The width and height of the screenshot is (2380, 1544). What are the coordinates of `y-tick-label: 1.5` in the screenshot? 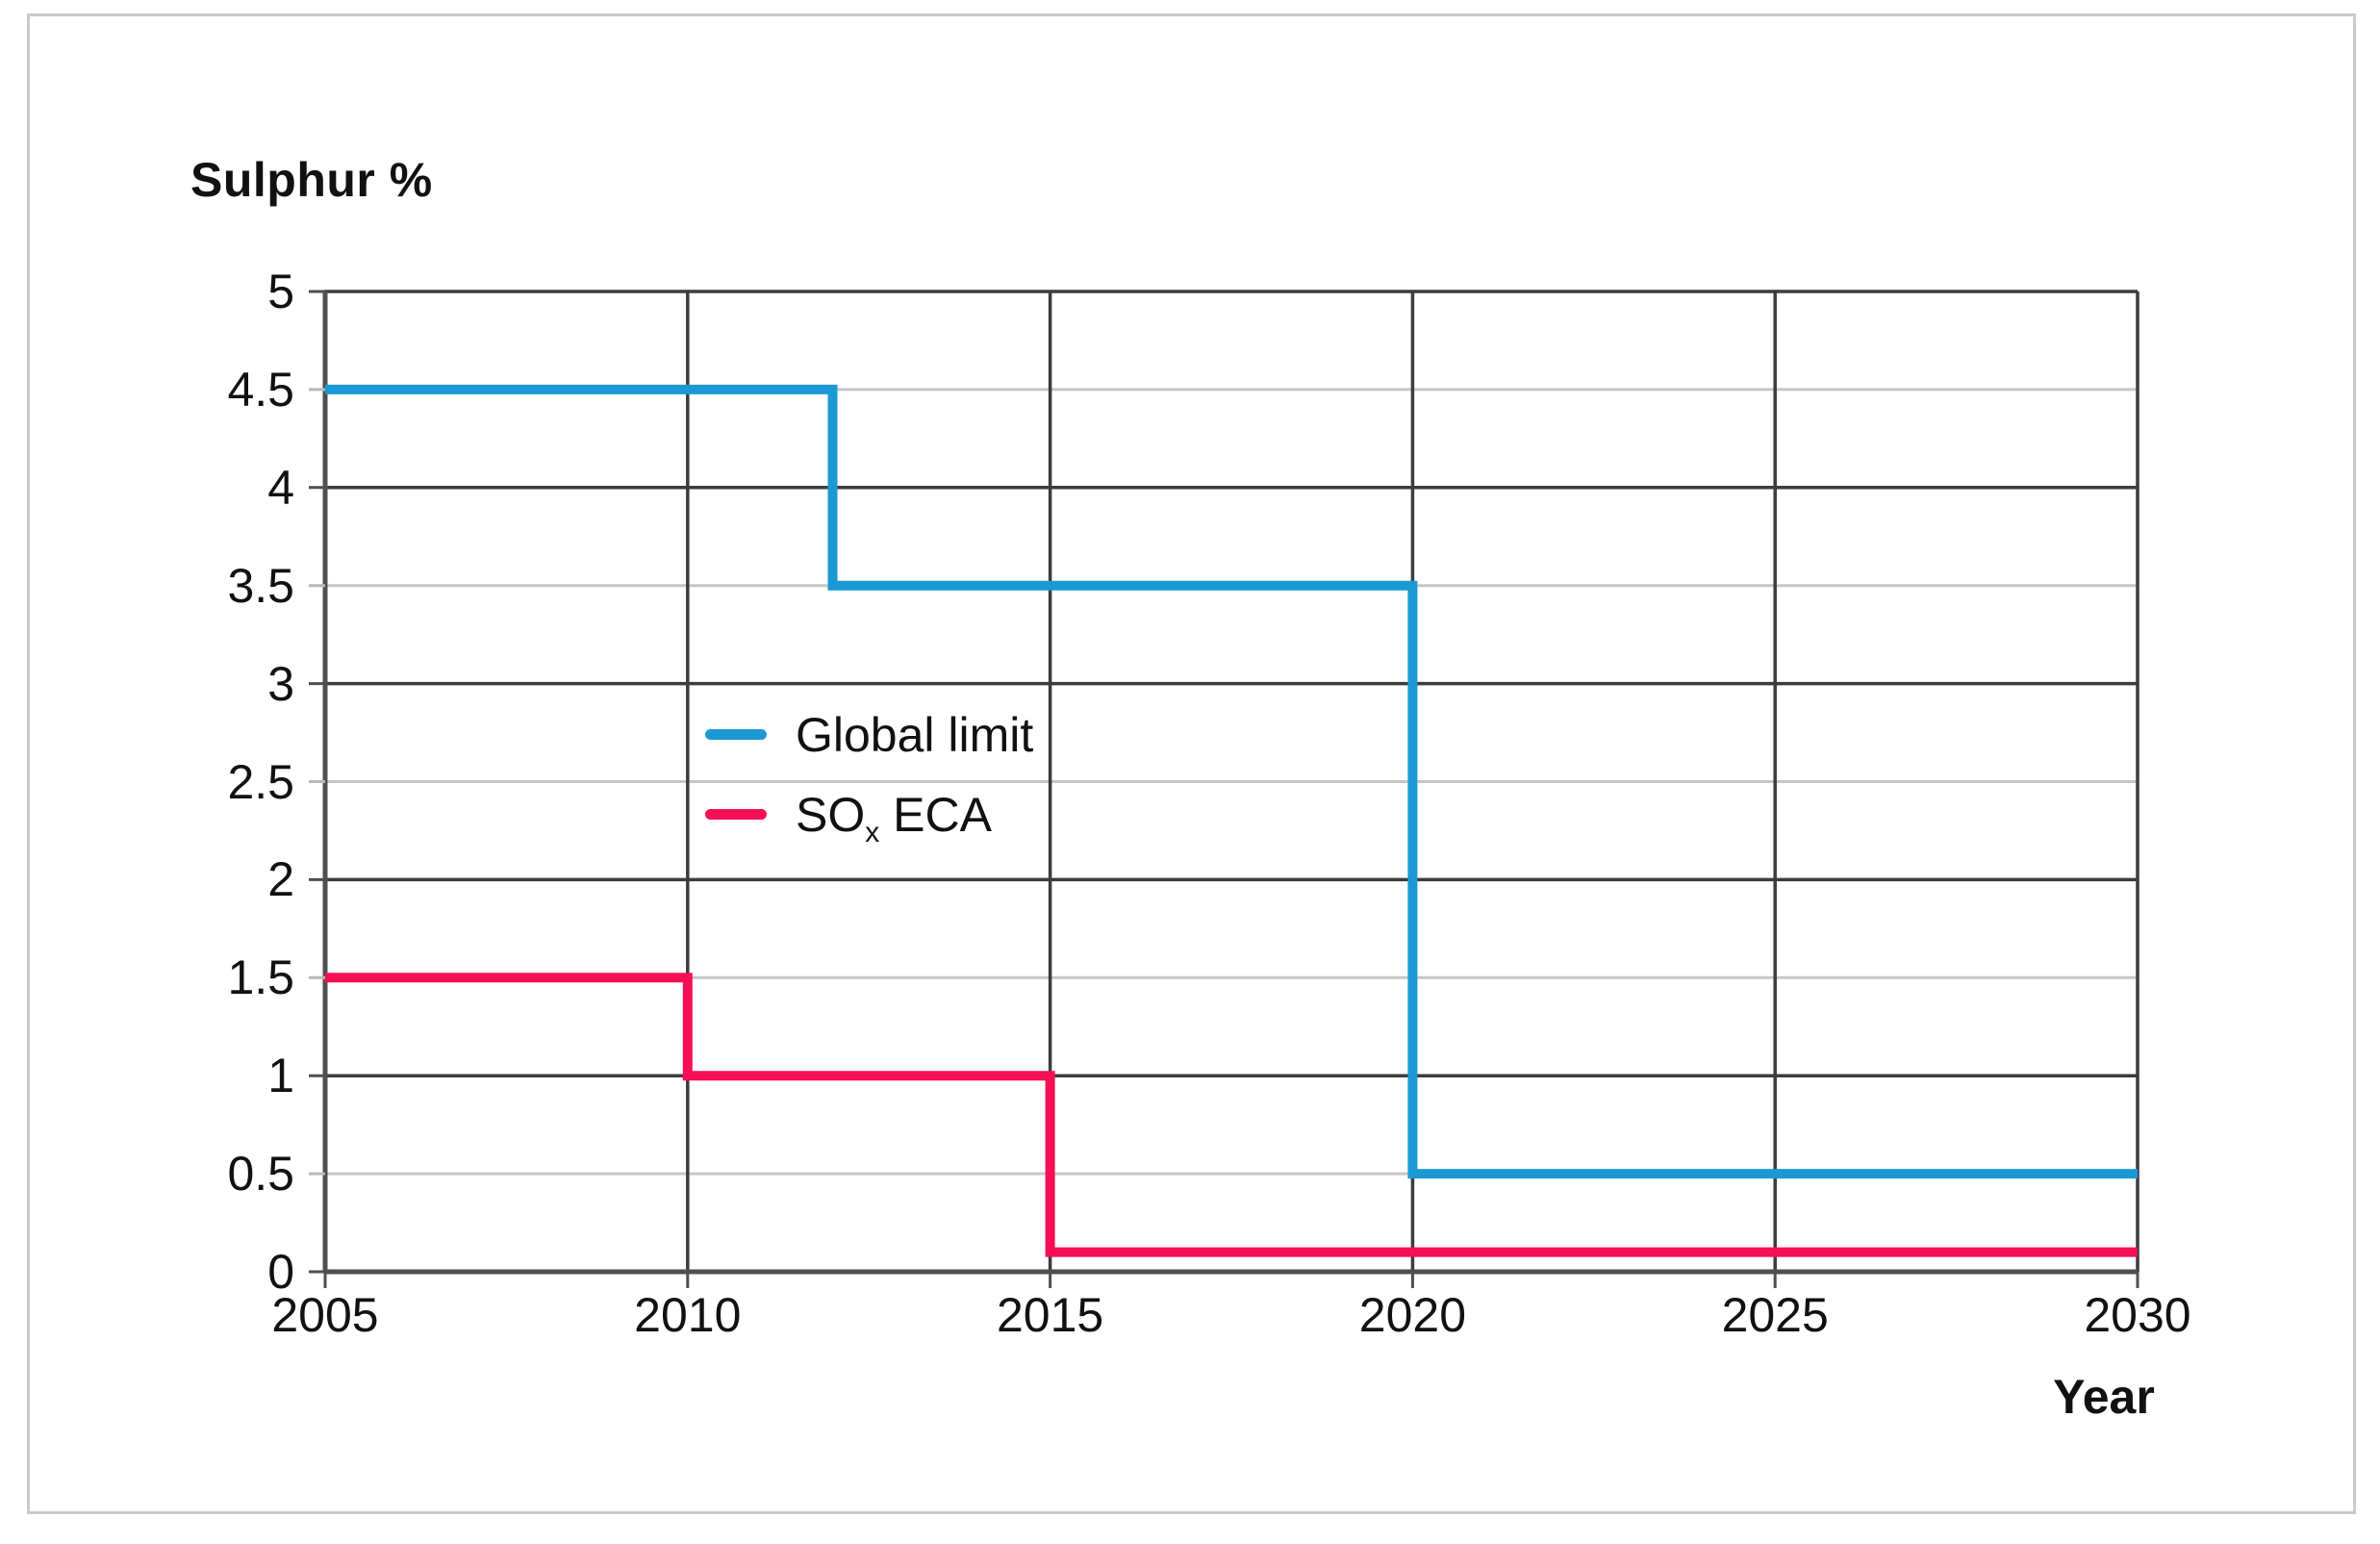 It's located at (261, 977).